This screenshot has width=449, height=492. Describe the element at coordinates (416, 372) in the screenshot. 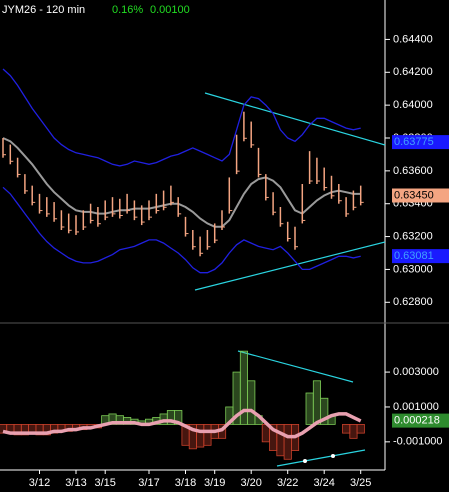

I see `y-tick-label: 0.003000` at that location.